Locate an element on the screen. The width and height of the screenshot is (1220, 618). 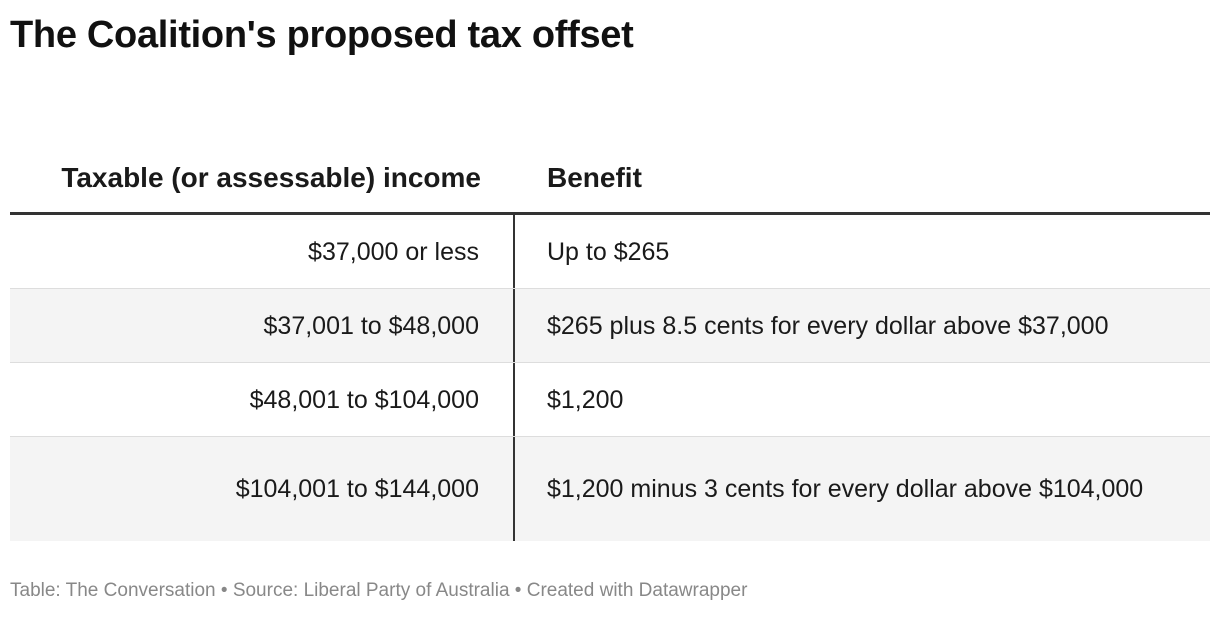
benefit-cell: Up to $265 is located at coordinates (608, 251).